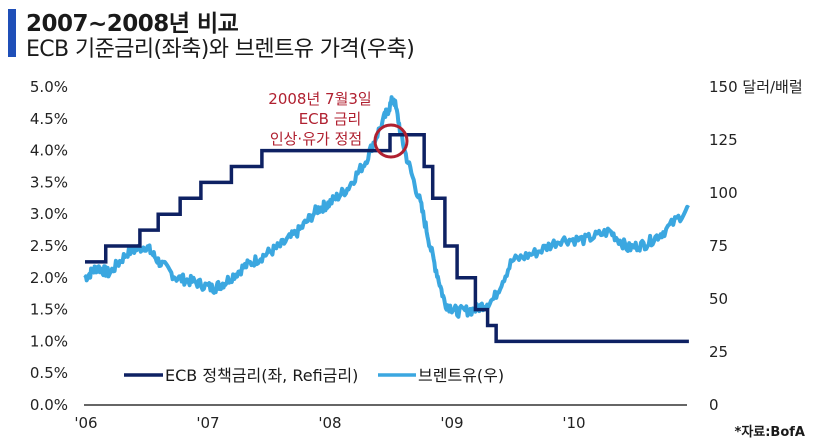 The image size is (815, 441). What do you see at coordinates (461, 375) in the screenshot?
I see `legend-brent-label: 브렌트유(우)` at bounding box center [461, 375].